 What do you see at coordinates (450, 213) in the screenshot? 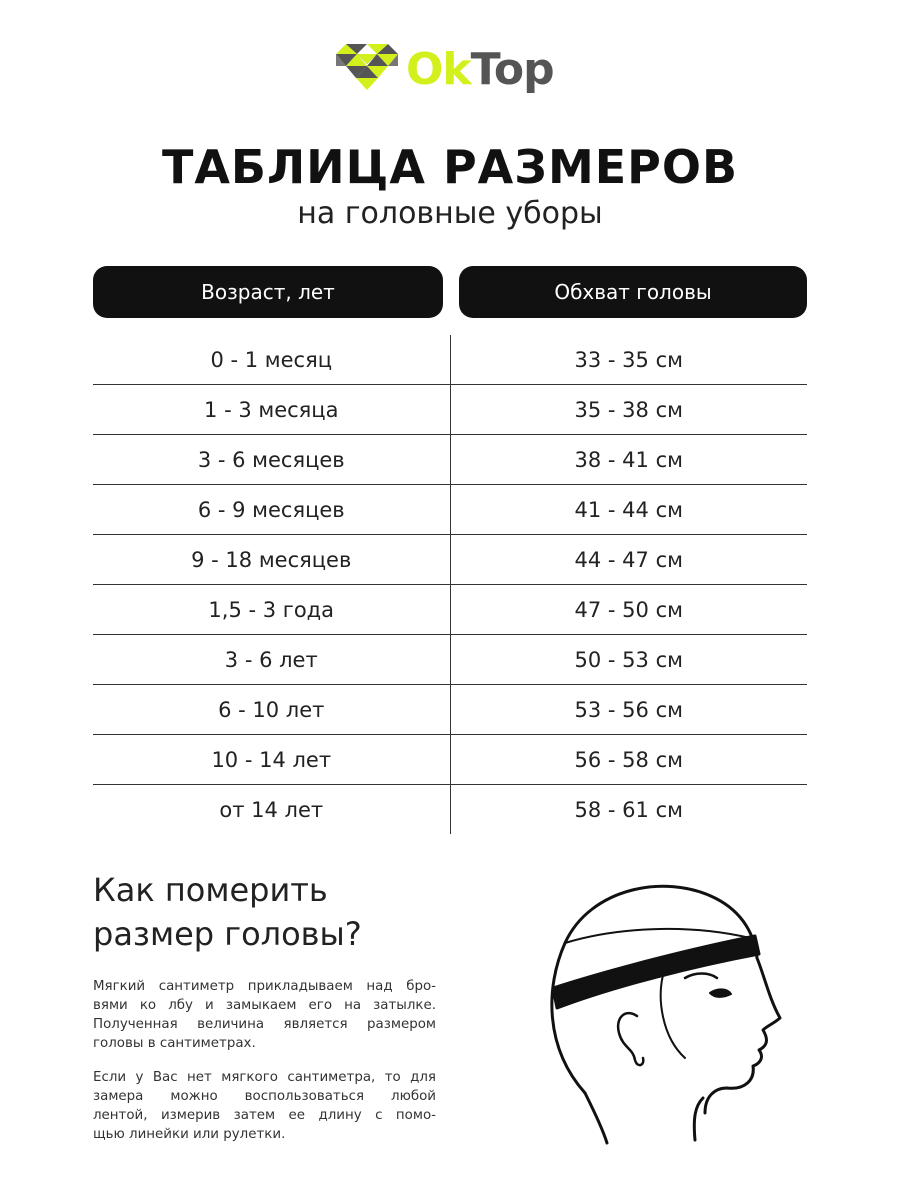
I see `page-subtitle: на головные уборы` at bounding box center [450, 213].